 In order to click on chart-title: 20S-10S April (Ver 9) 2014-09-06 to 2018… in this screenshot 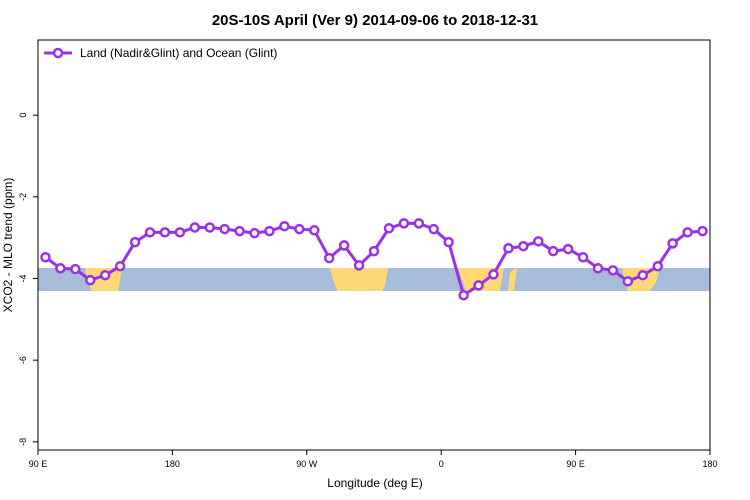, I will do `click(375, 20)`.